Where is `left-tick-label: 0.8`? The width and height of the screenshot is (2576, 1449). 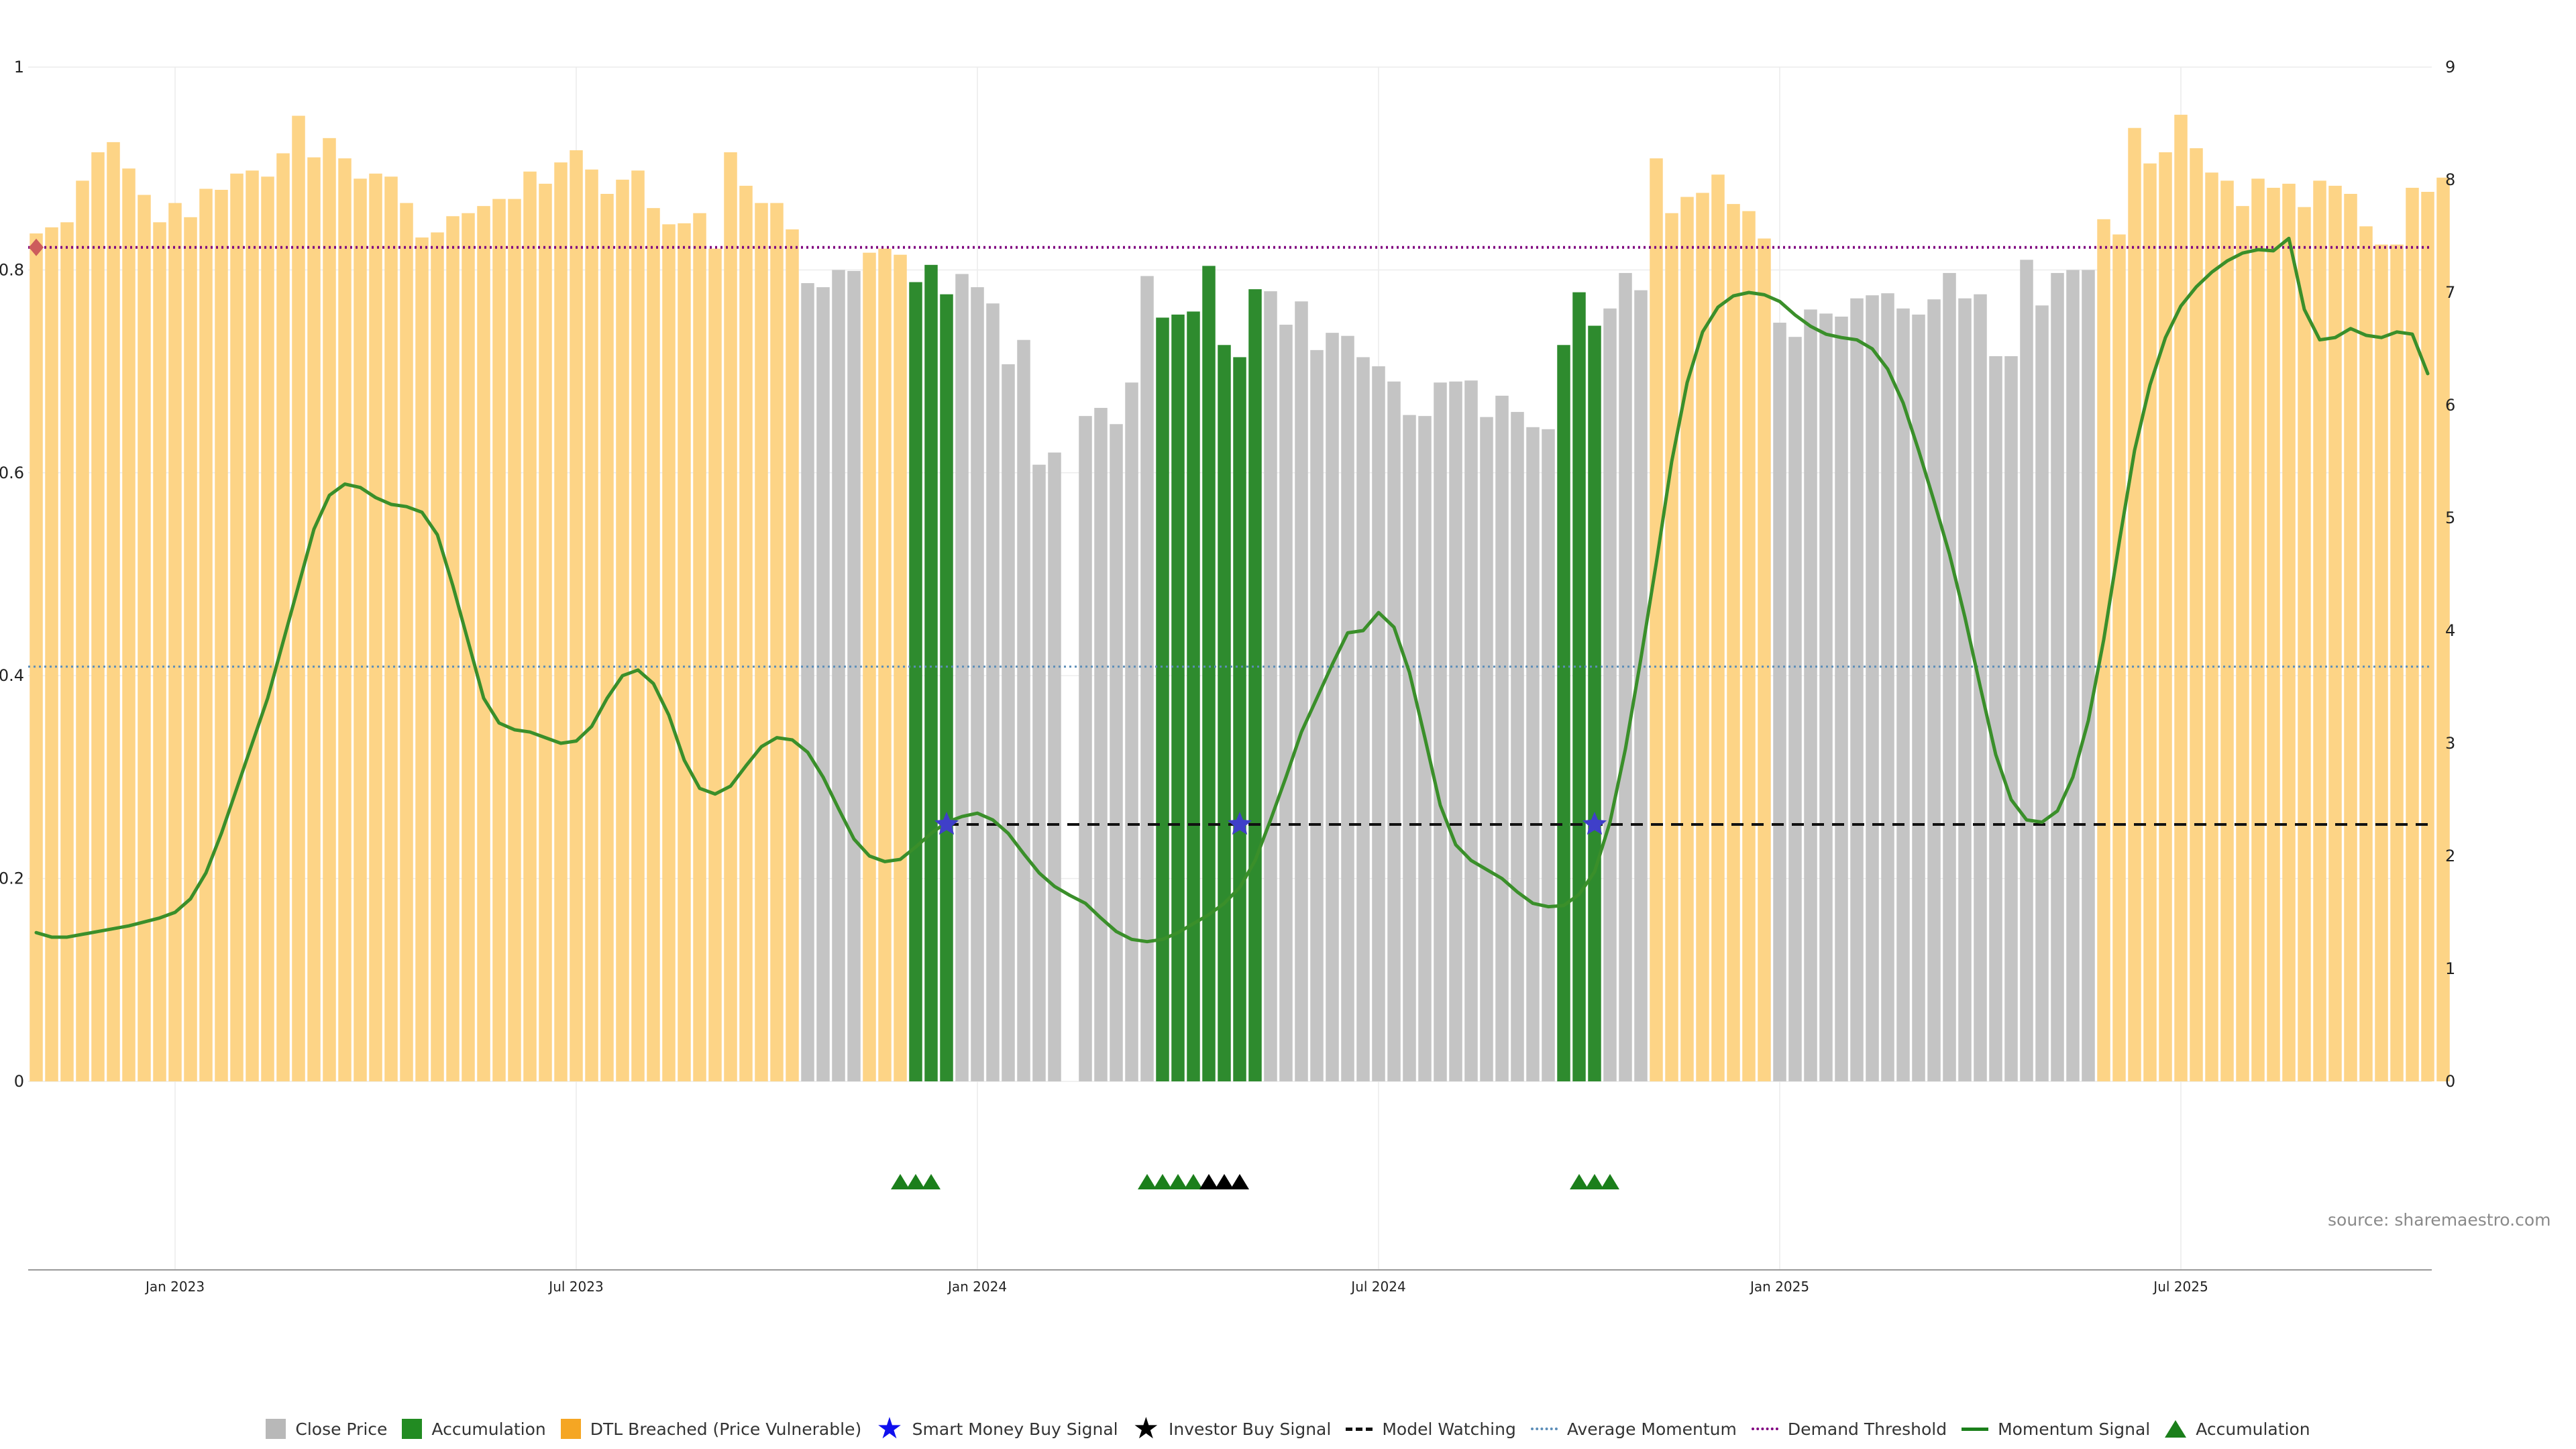 left-tick-label: 0.8 is located at coordinates (12, 269).